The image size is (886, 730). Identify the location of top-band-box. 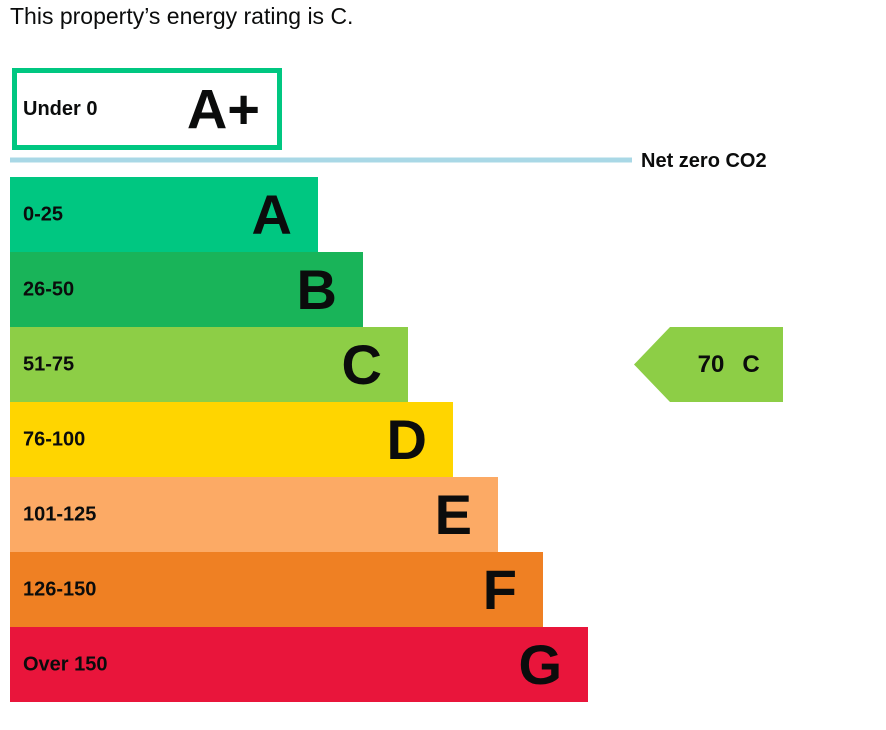
(147, 109).